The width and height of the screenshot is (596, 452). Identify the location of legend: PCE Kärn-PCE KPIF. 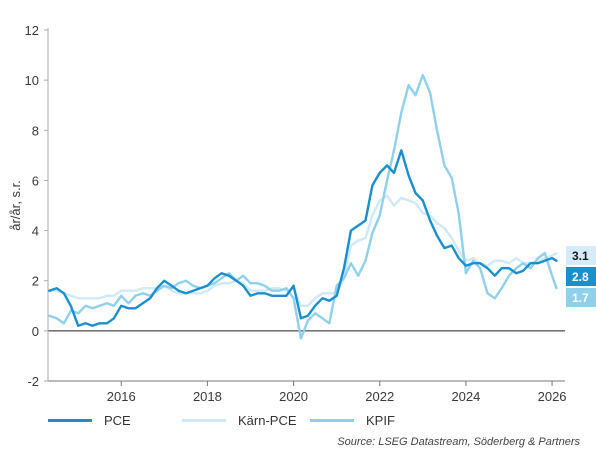
(308, 423).